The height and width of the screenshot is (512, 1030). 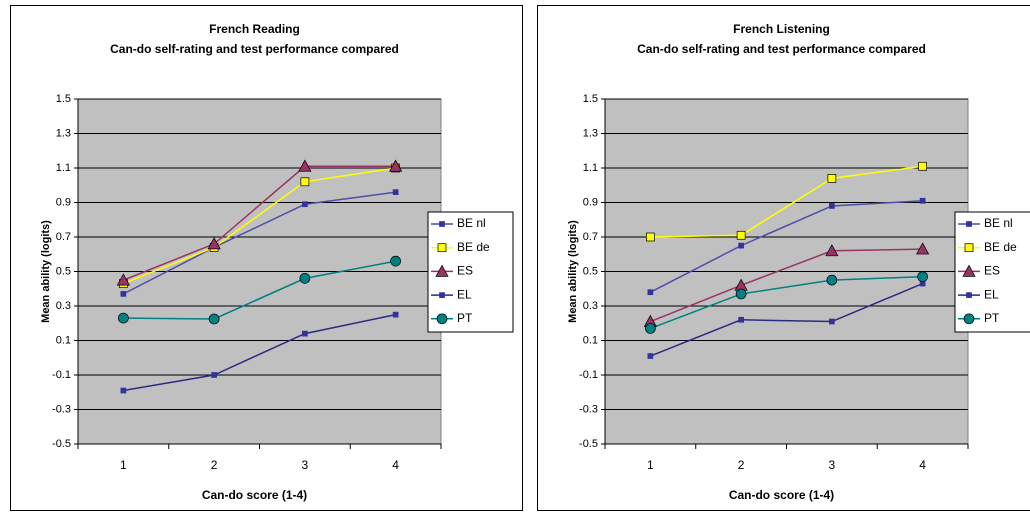 I want to click on chart-title: French Reading, so click(x=254, y=29).